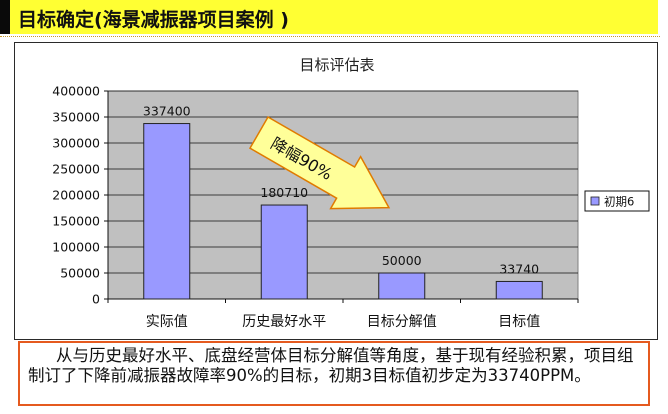 The image size is (668, 414). What do you see at coordinates (402, 260) in the screenshot?
I see `data-label: 50000` at bounding box center [402, 260].